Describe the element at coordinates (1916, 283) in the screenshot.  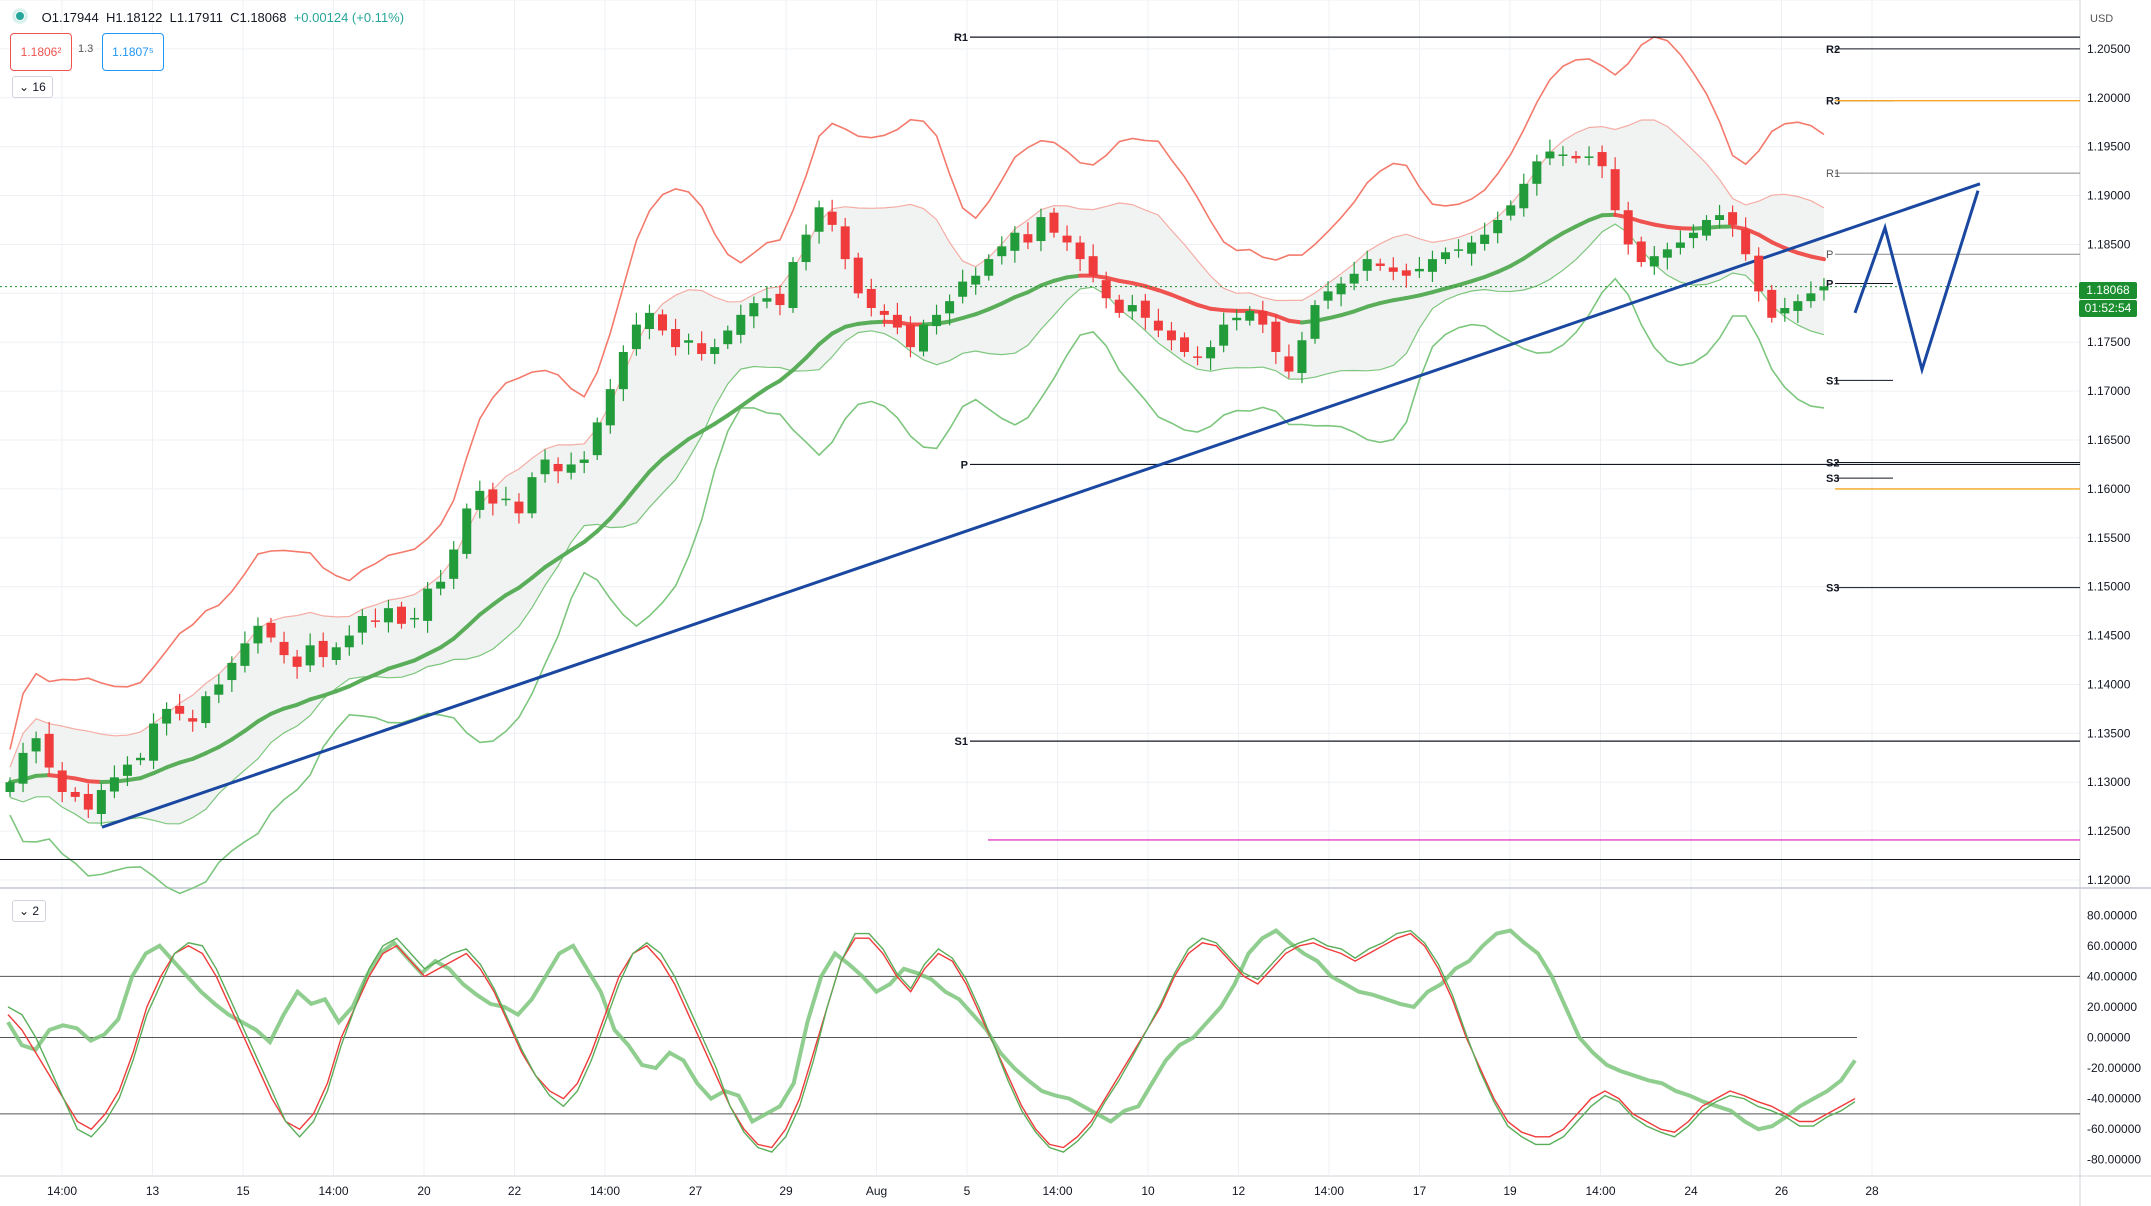
I see `projection-path` at that location.